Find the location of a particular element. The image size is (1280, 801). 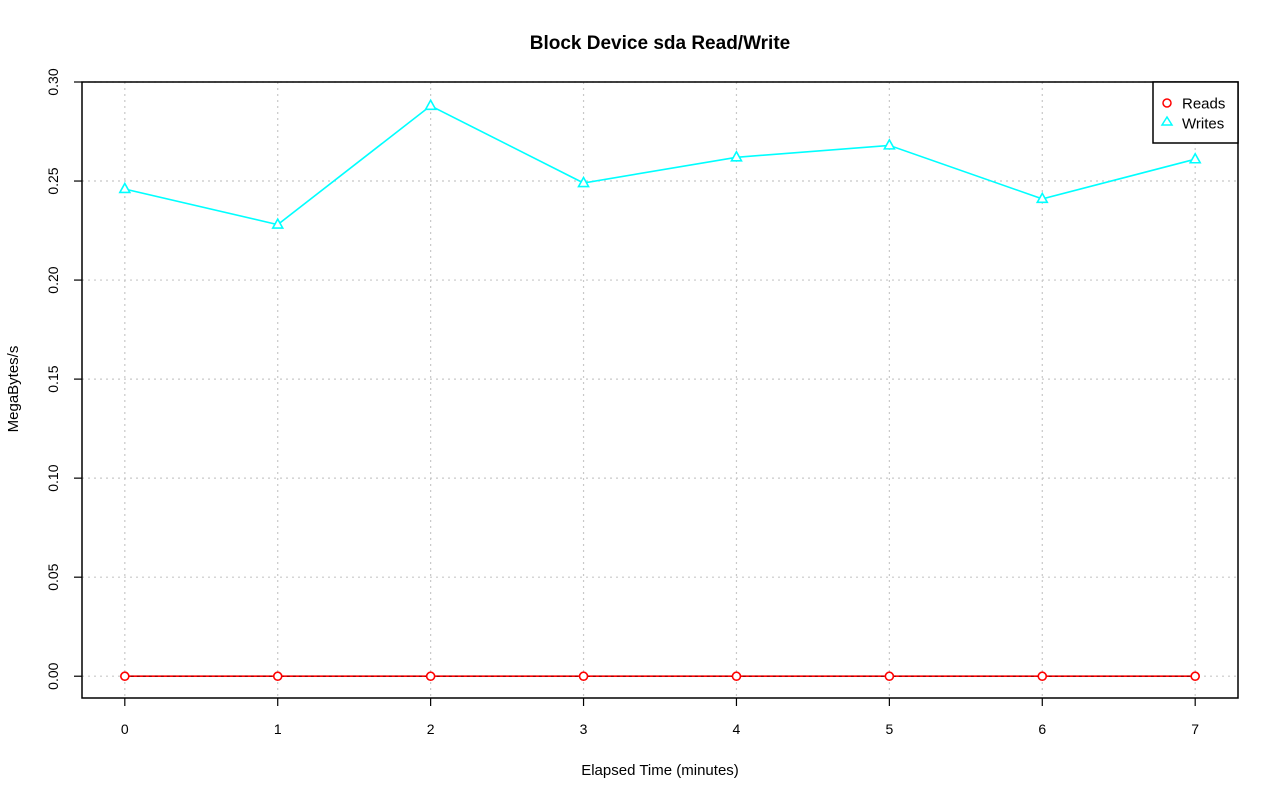

x-tick-label-5: 5 is located at coordinates (889, 729).